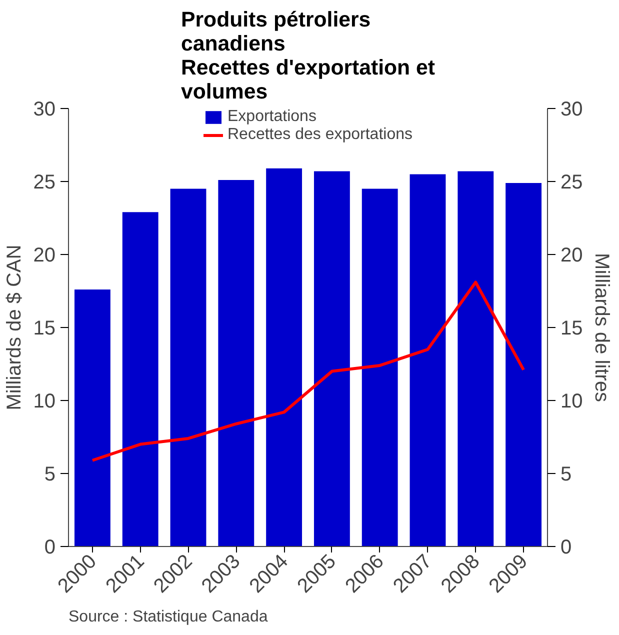  What do you see at coordinates (571, 183) in the screenshot?
I see `y2-tick-label: 25` at bounding box center [571, 183].